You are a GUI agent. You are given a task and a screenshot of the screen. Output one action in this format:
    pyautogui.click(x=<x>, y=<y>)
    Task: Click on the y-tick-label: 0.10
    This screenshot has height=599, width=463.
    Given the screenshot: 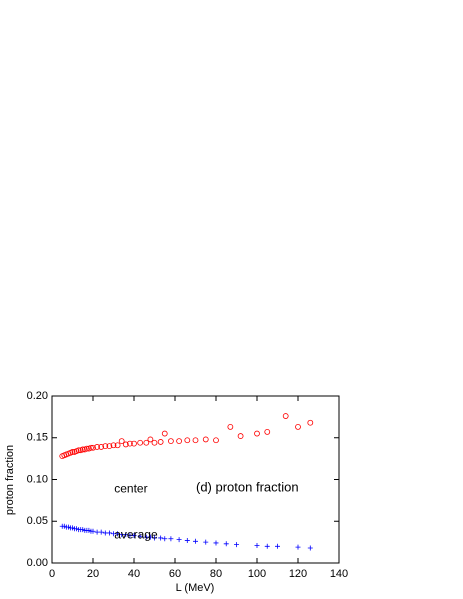 What is the action you would take?
    pyautogui.click(x=37, y=479)
    